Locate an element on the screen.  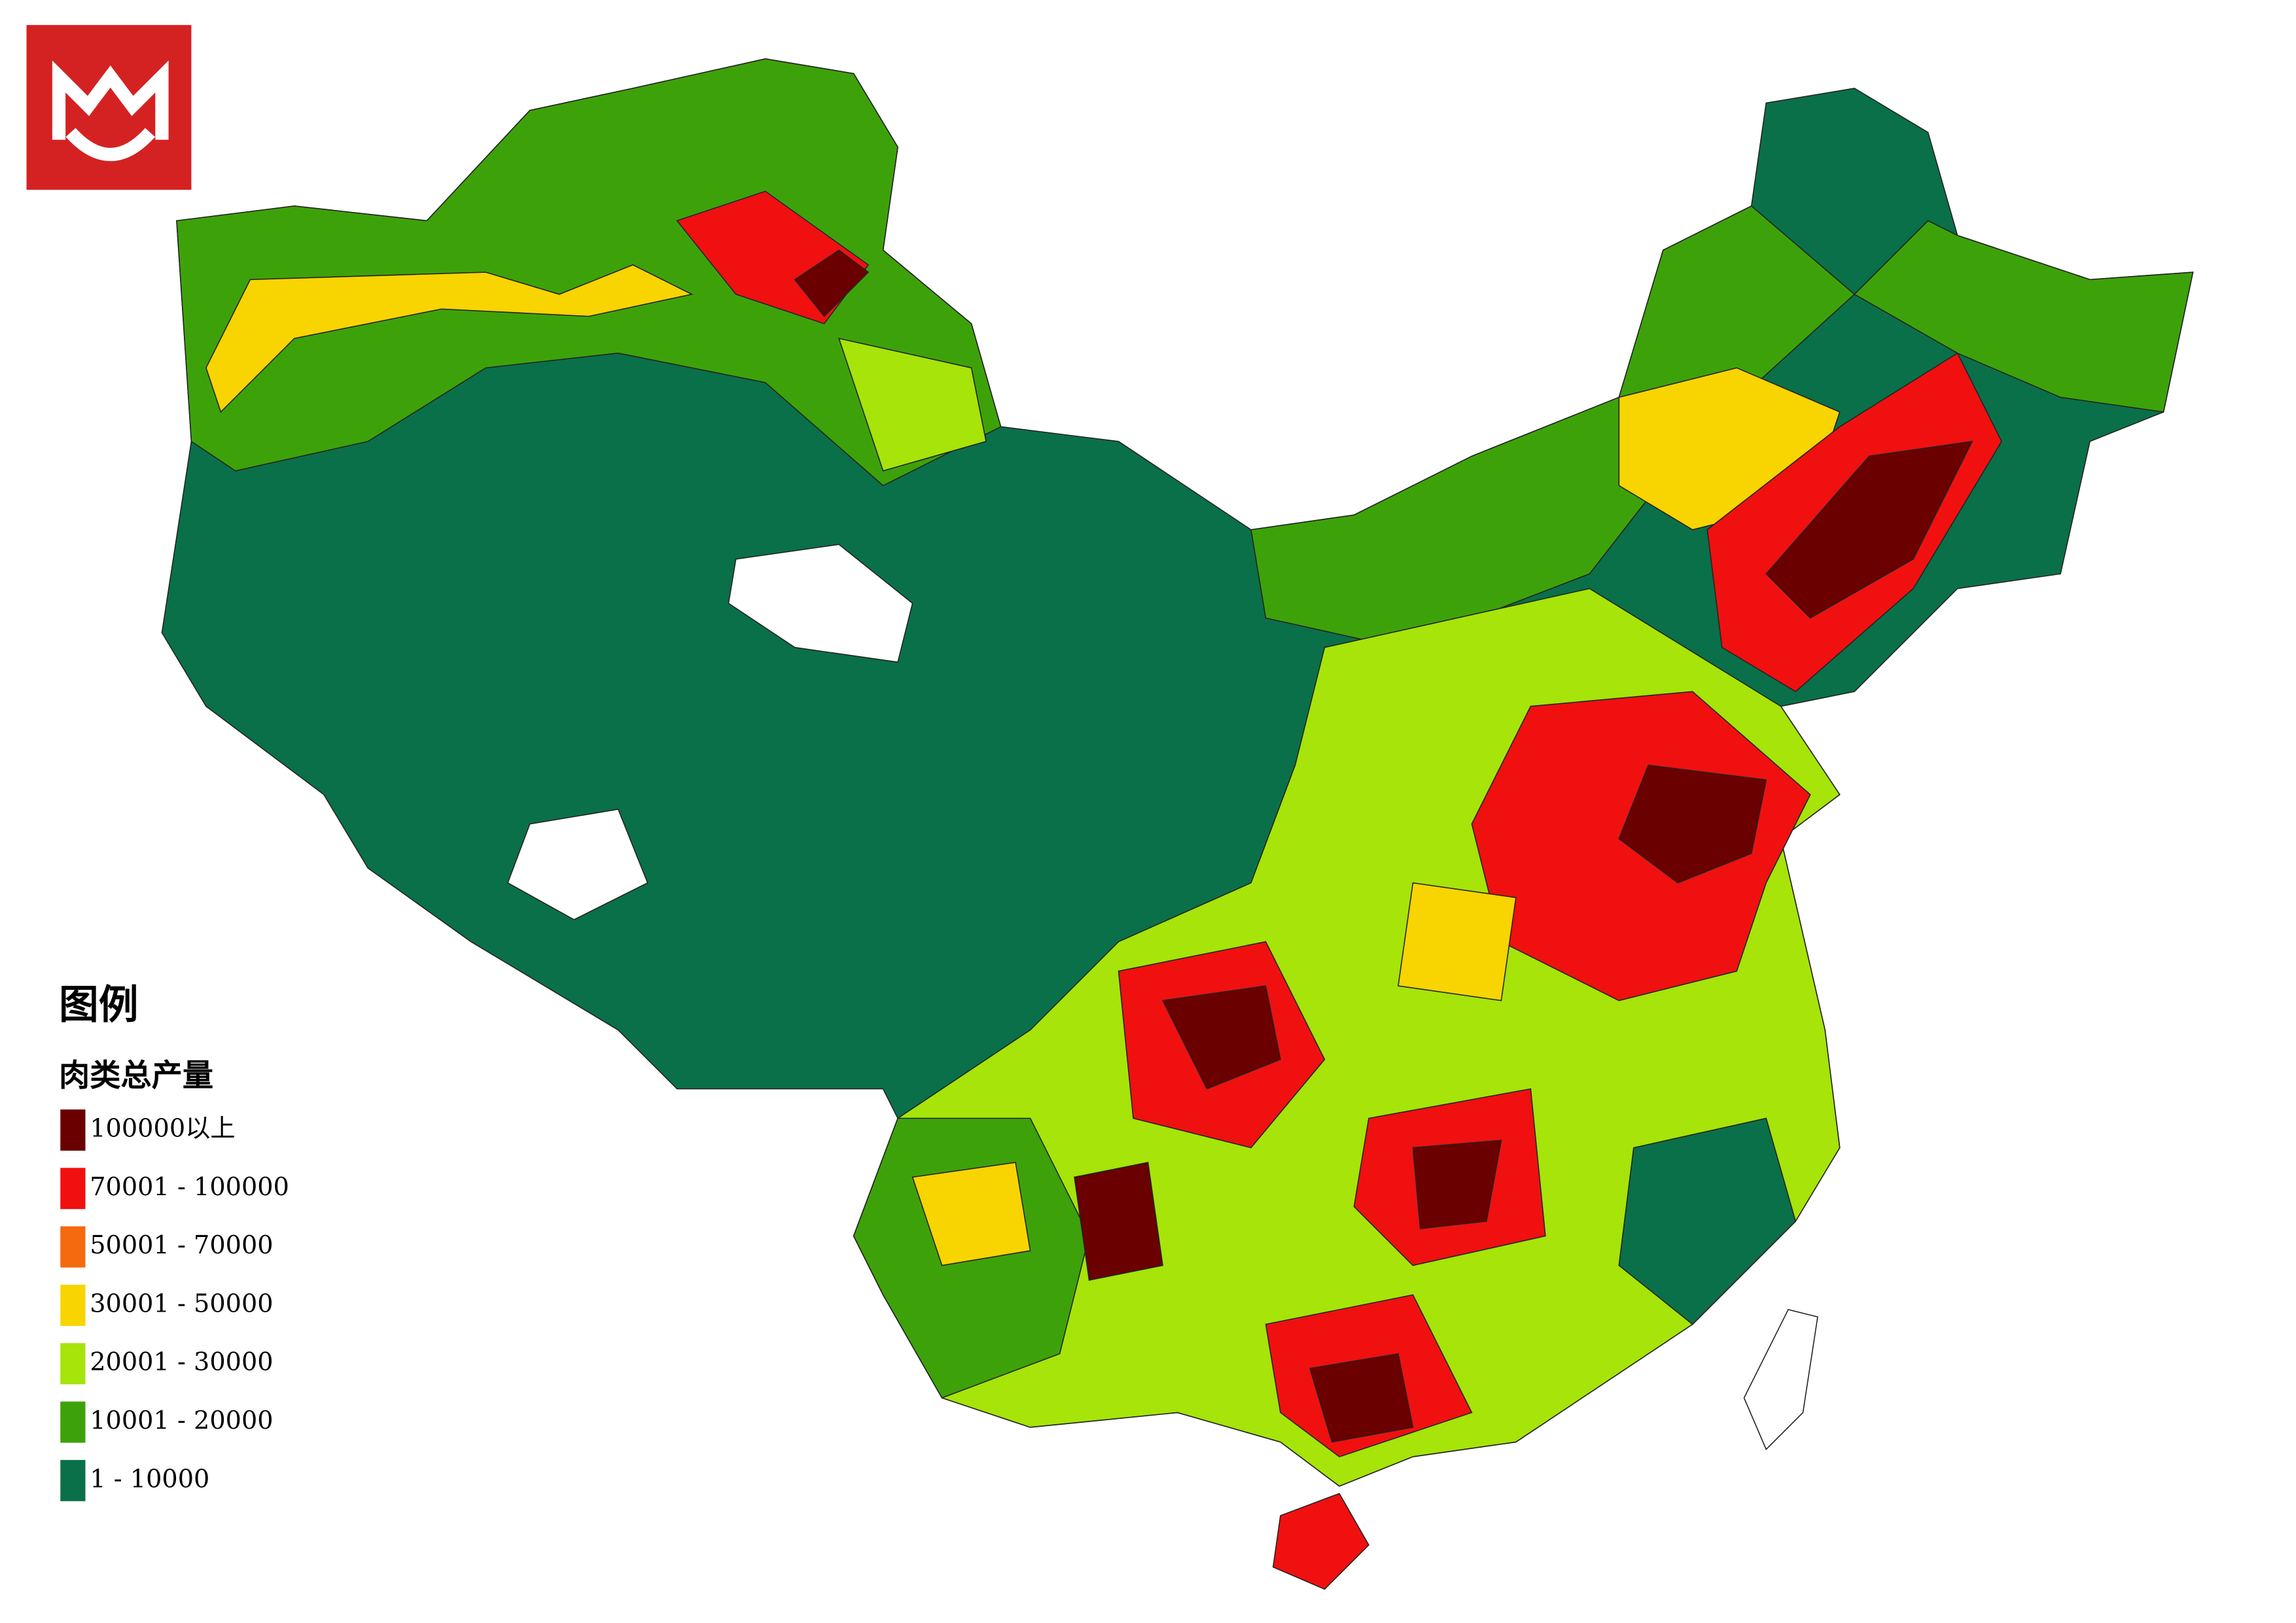
logo-g is located at coordinates (110, 145).